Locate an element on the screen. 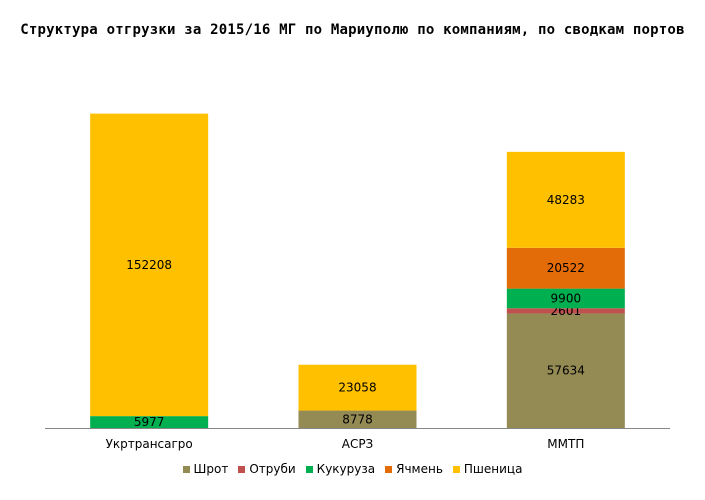 This screenshot has height=500, width=705. data-label: 23058 is located at coordinates (357, 388).